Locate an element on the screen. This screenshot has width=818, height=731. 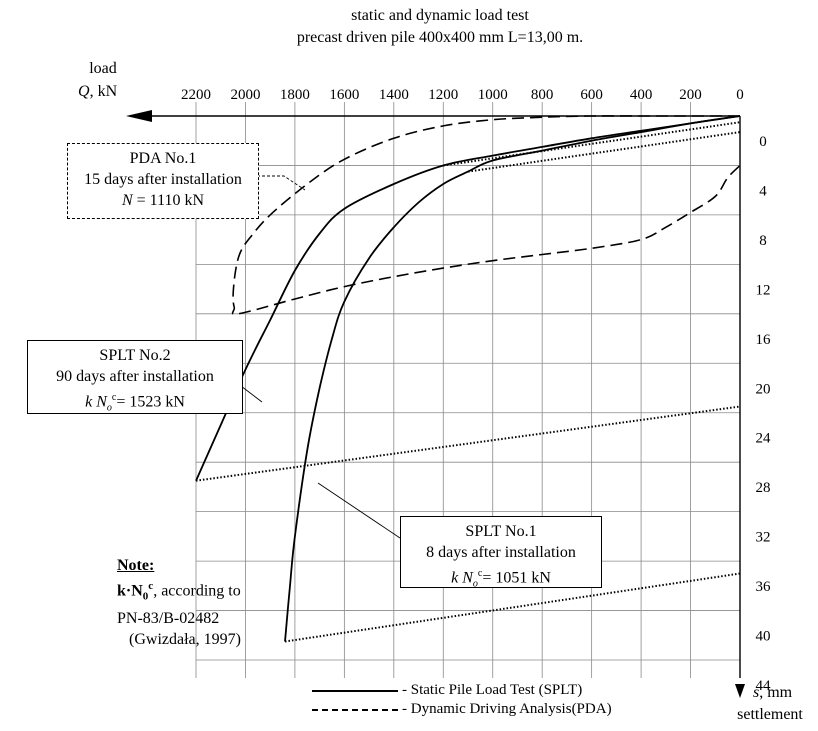
legend-solid-swatch is located at coordinates (355, 690).